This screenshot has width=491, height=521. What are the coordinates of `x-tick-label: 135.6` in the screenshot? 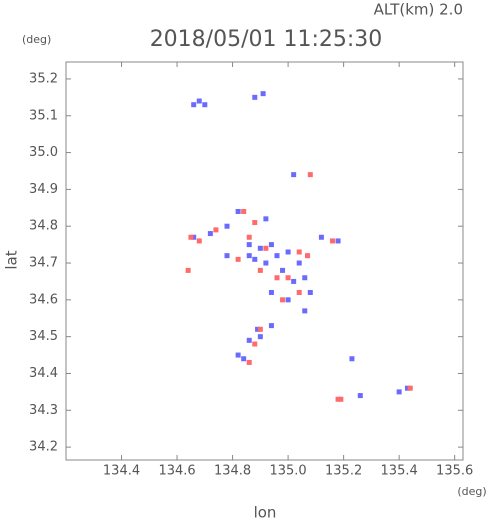 It's located at (454, 471).